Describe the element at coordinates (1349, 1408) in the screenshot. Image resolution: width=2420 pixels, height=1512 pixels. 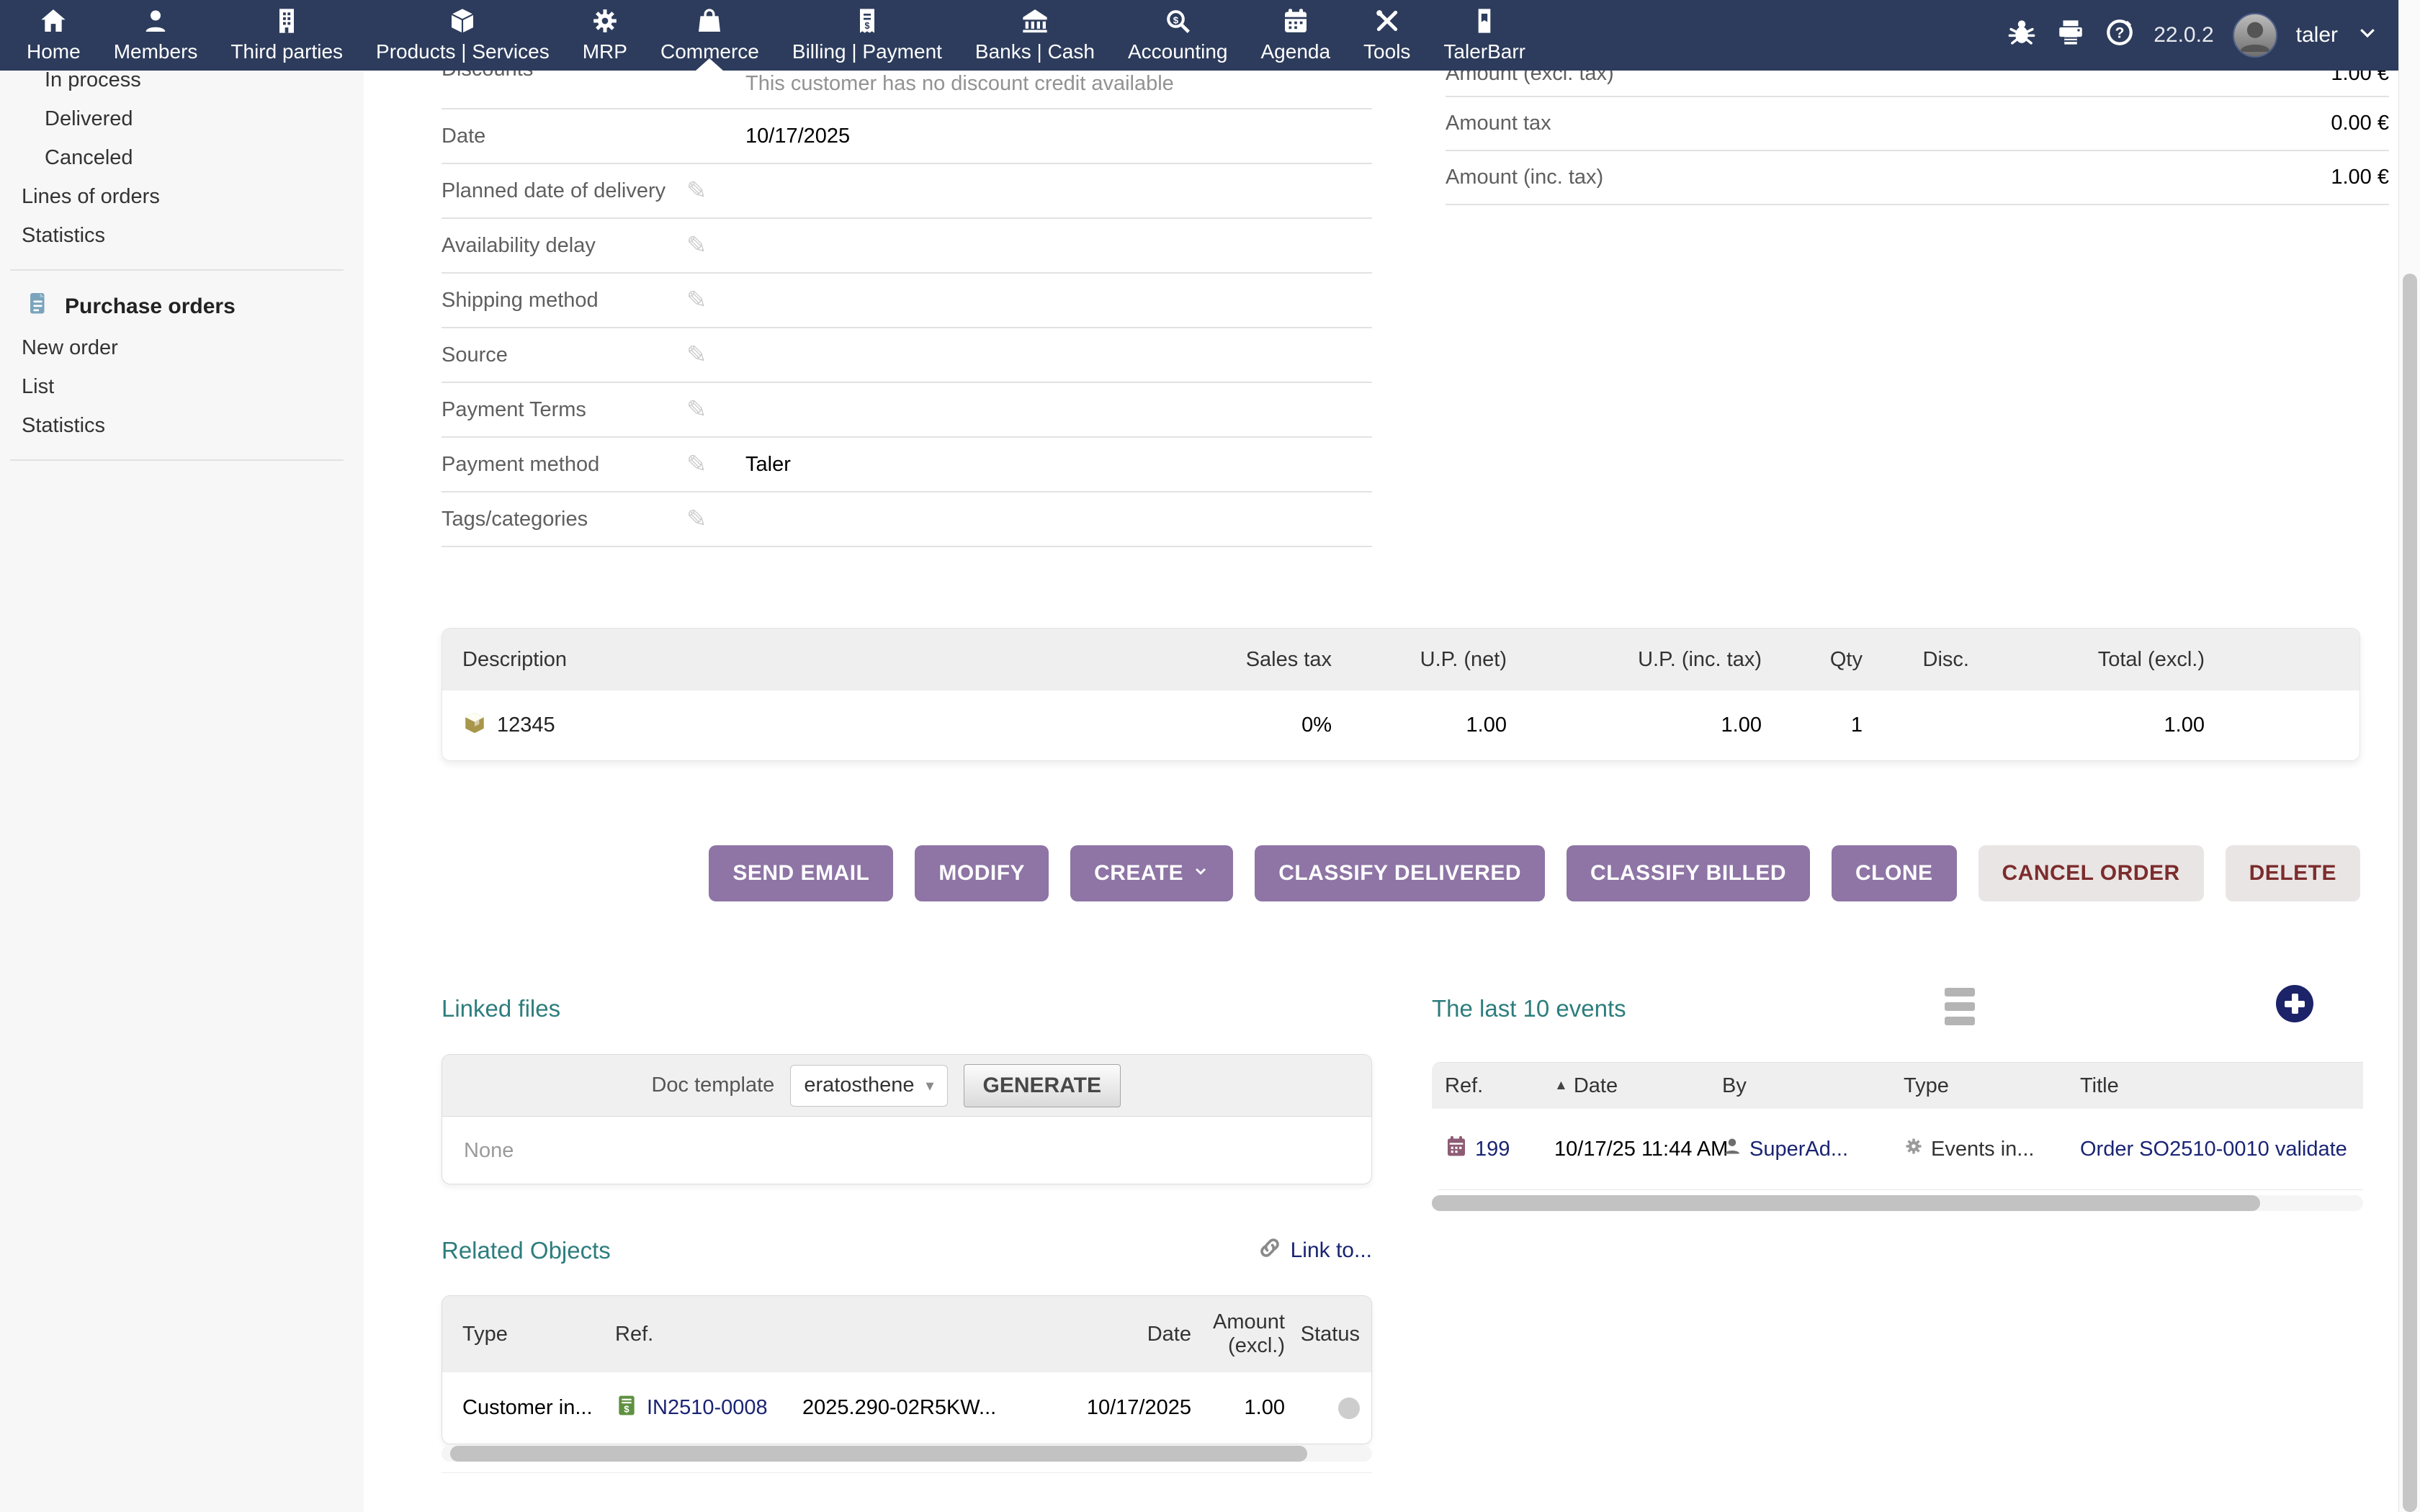
I see `status-dot` at that location.